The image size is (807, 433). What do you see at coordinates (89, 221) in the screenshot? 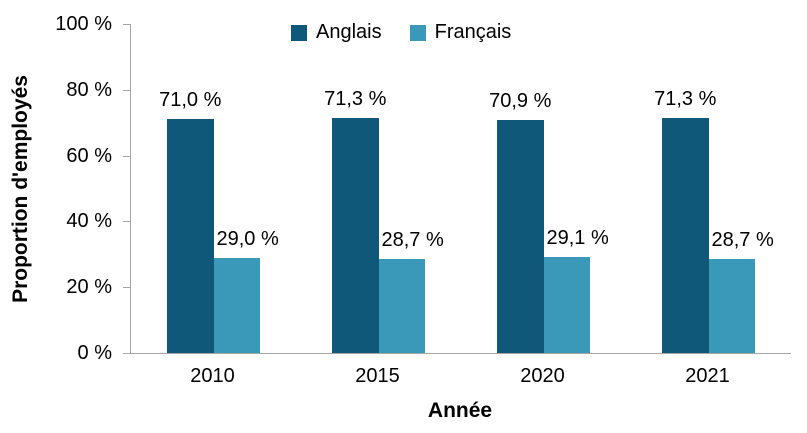
I see `y-tick-label-40: 40 %` at bounding box center [89, 221].